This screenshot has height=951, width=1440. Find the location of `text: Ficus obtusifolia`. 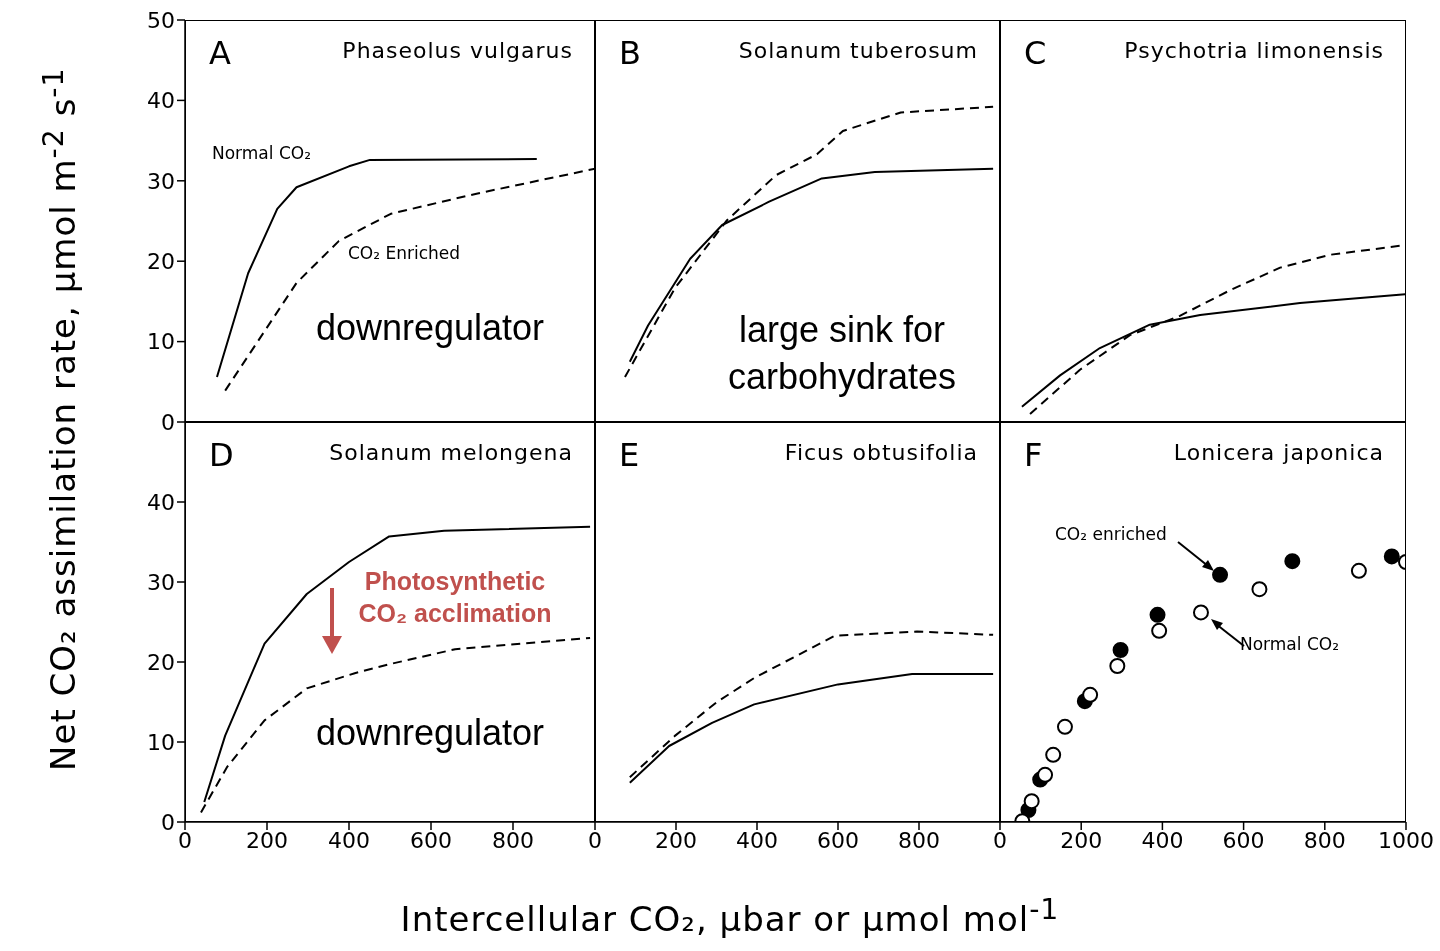

text: Ficus obtusifolia is located at coordinates (881, 452).